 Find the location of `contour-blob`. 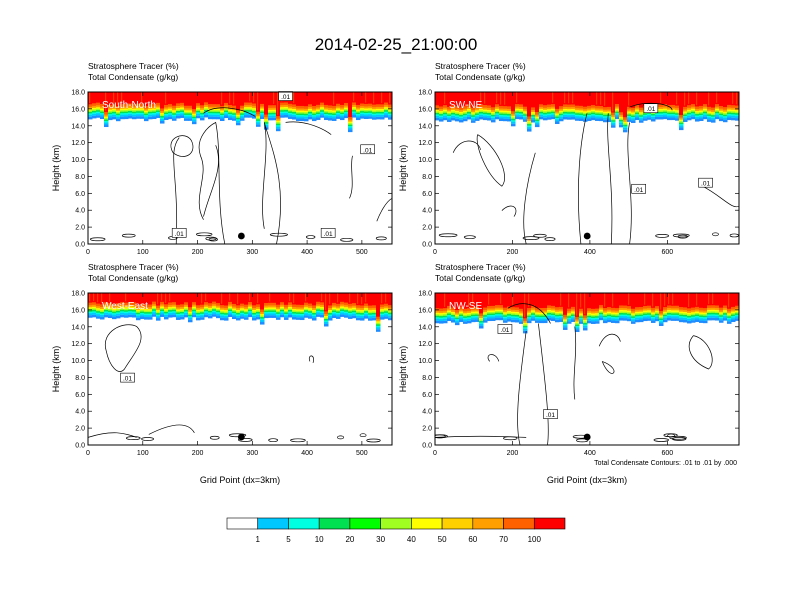

contour-blob is located at coordinates (540, 235).